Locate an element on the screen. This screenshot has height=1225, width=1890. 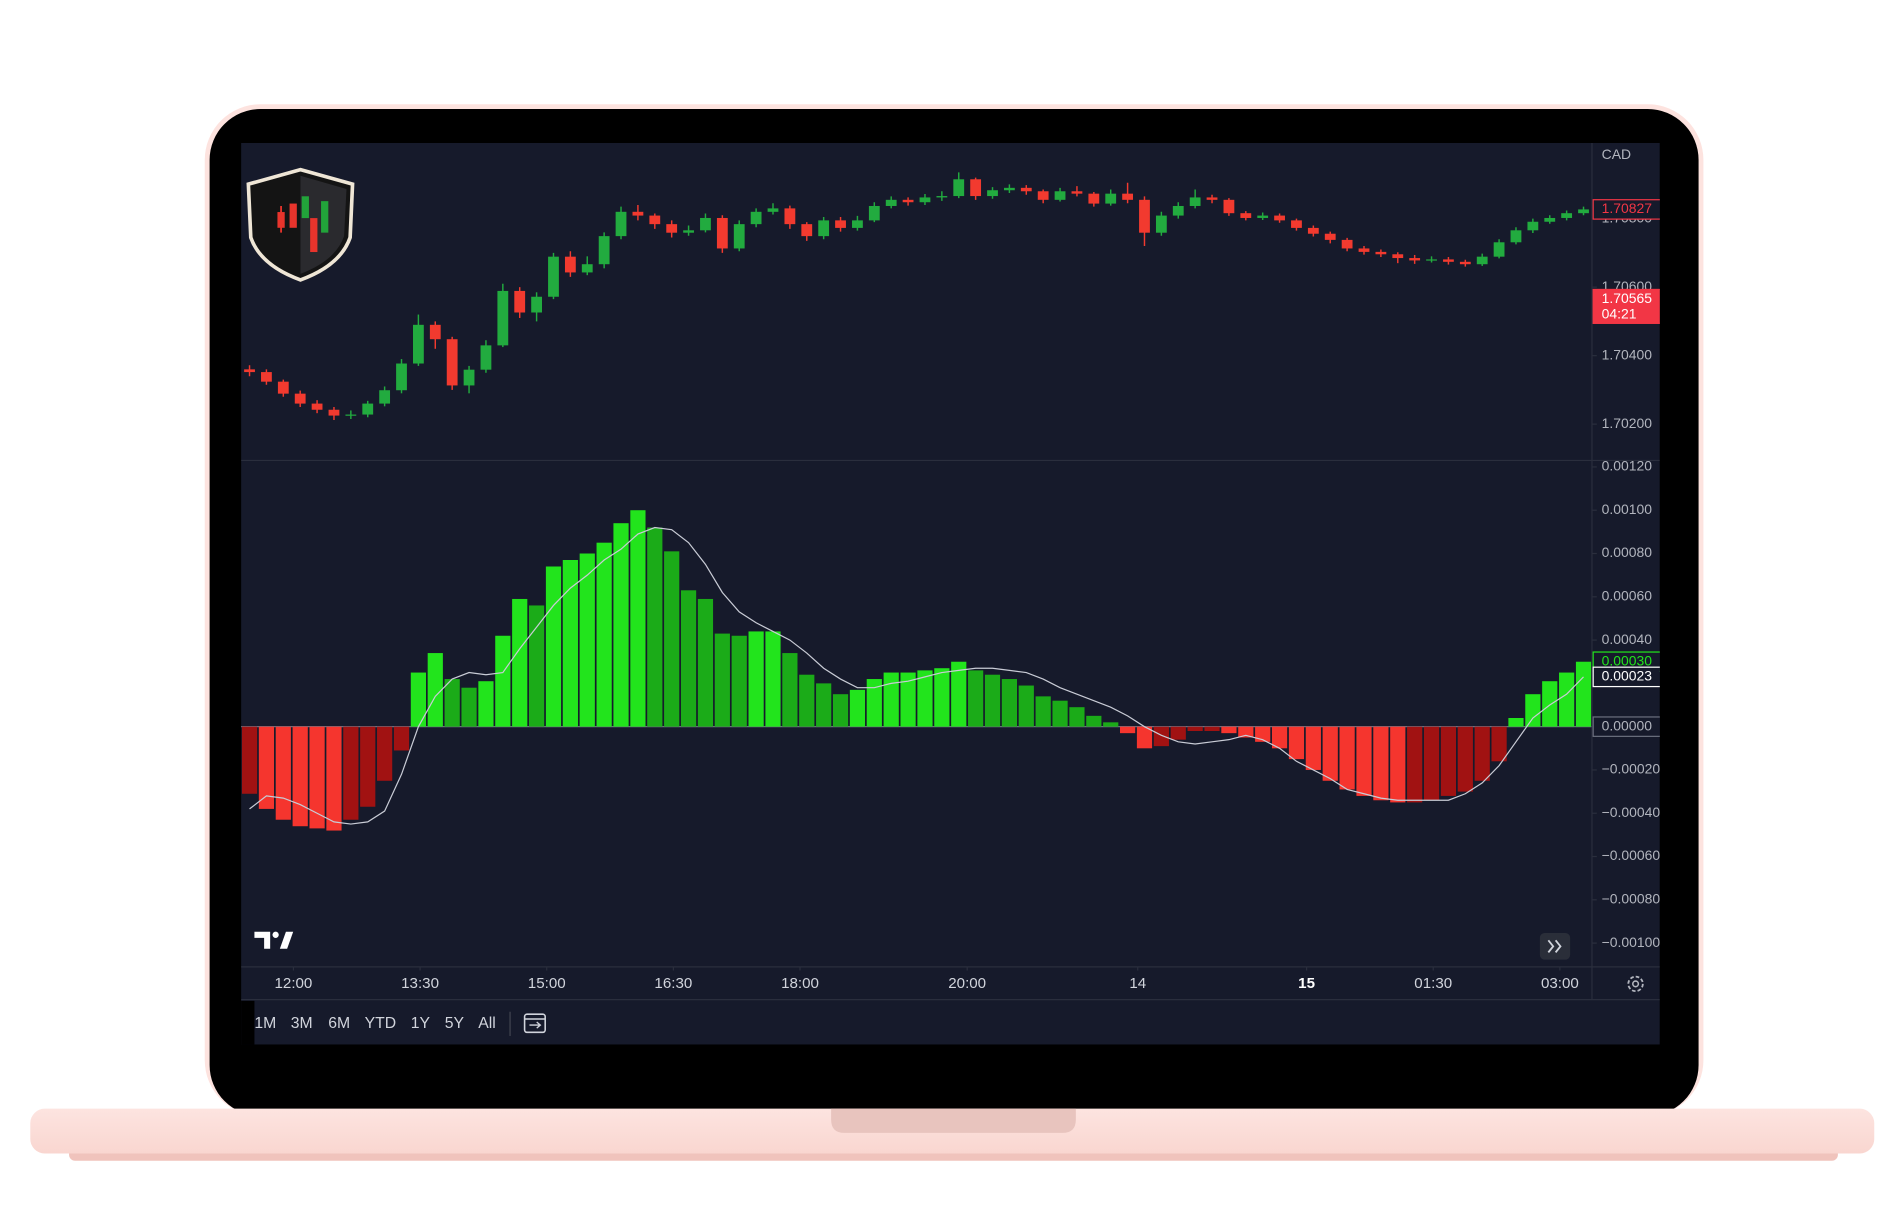
logo-candle is located at coordinates (305, 207).